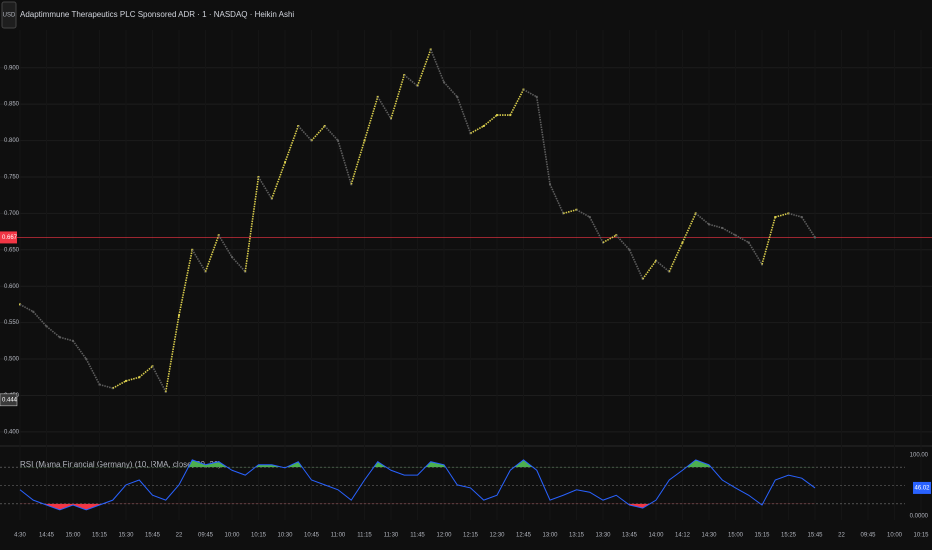 The width and height of the screenshot is (932, 550). Describe the element at coordinates (577, 536) in the screenshot. I see `x-tick-label: 13:15` at that location.